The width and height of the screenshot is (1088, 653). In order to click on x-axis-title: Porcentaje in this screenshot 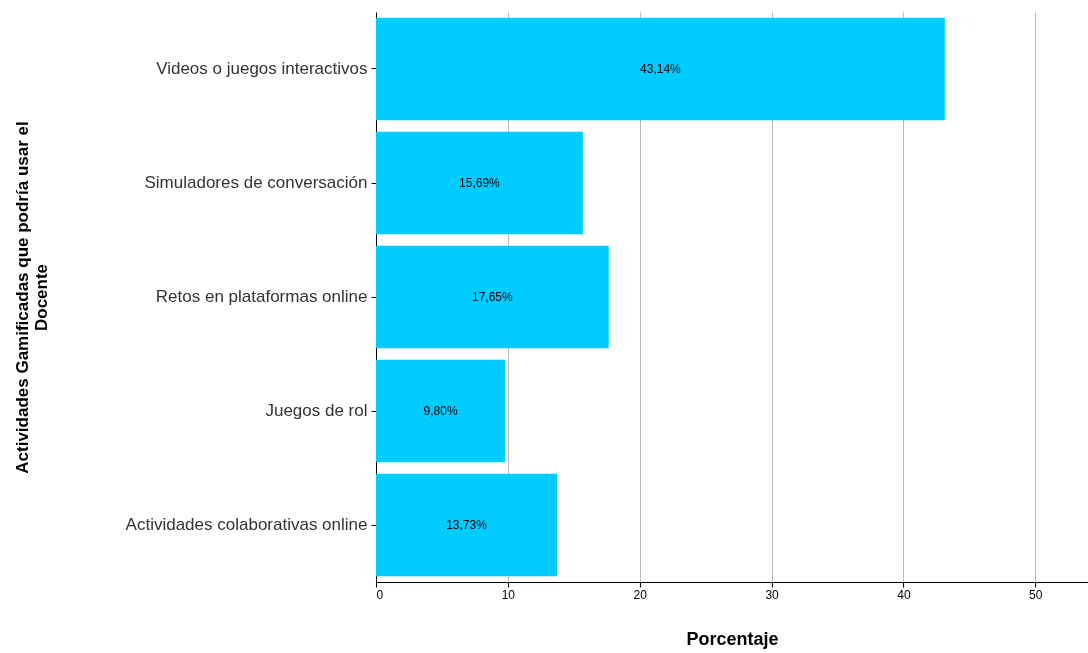, I will do `click(732, 638)`.